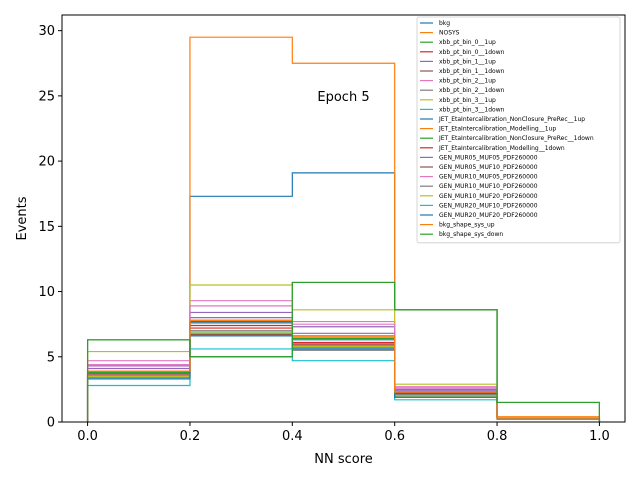 Image resolution: width=640 pixels, height=480 pixels. Describe the element at coordinates (46, 292) in the screenshot. I see `y-tick-label: 10` at that location.